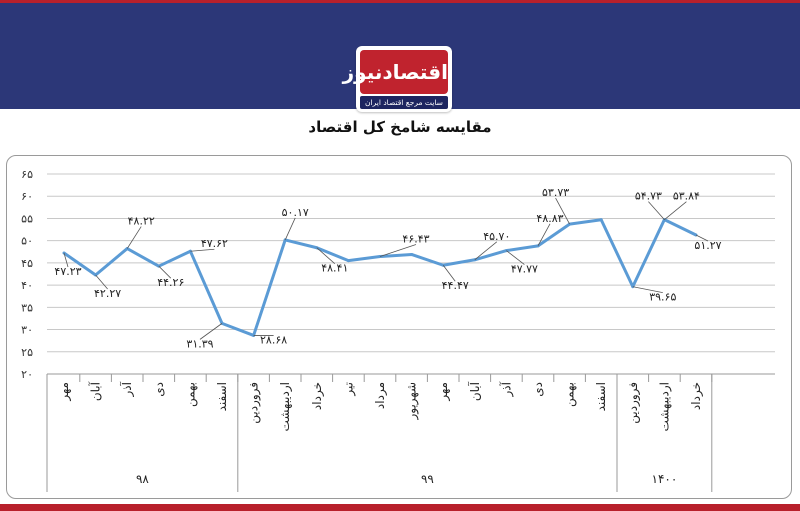 This screenshot has height=511, width=800. What do you see at coordinates (27, 330) in the screenshot?
I see `y-tick-label: ۳۰` at bounding box center [27, 330].